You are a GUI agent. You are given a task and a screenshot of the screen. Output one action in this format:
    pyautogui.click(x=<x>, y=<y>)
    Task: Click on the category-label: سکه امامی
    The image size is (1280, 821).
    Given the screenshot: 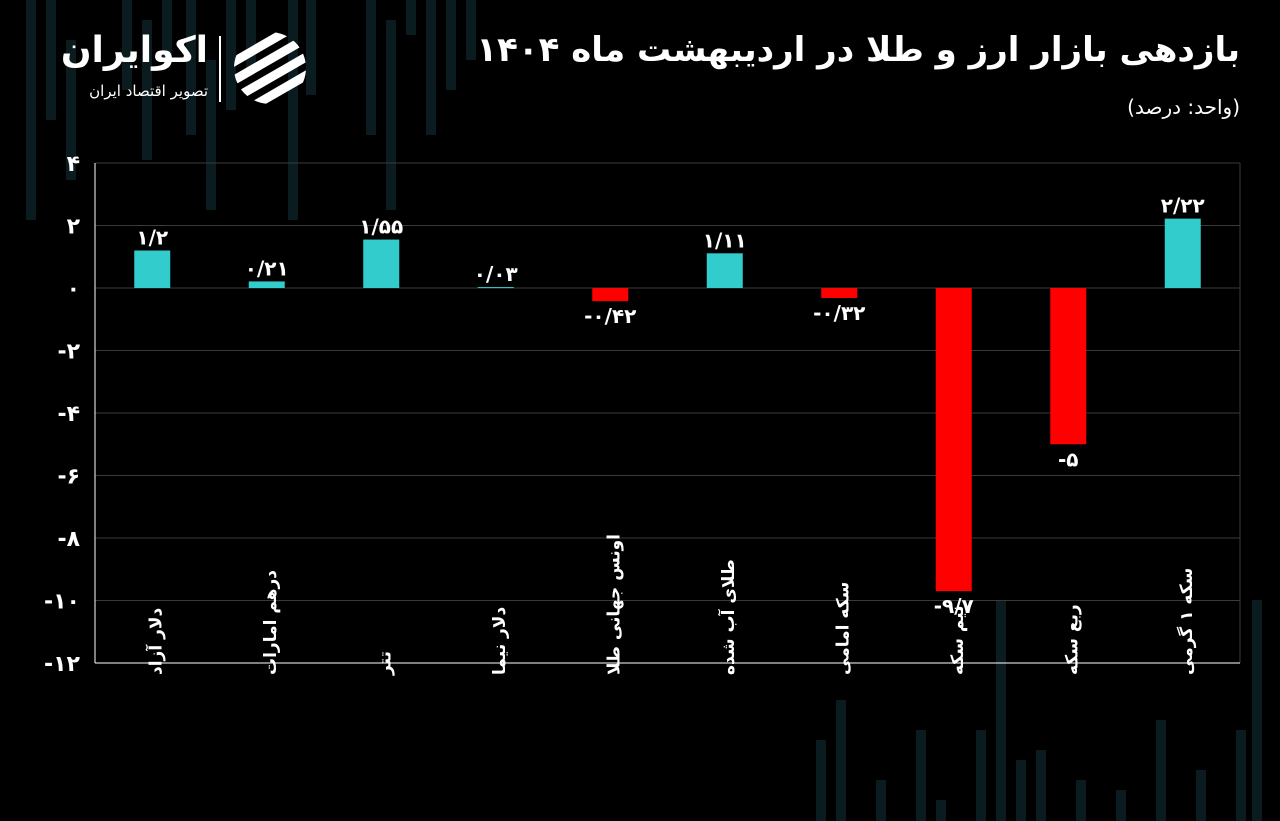 What is the action you would take?
    pyautogui.click(x=843, y=628)
    